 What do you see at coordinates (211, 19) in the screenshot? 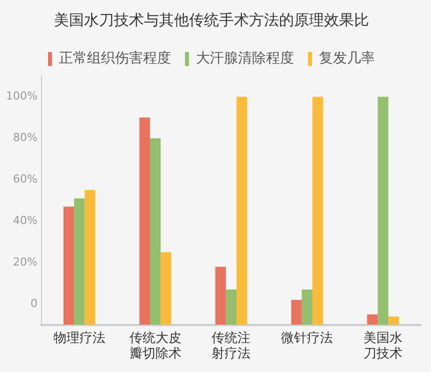
I see `chart-title: 美国水刀技术与其他传统手术方法的原理效果比` at bounding box center [211, 19].